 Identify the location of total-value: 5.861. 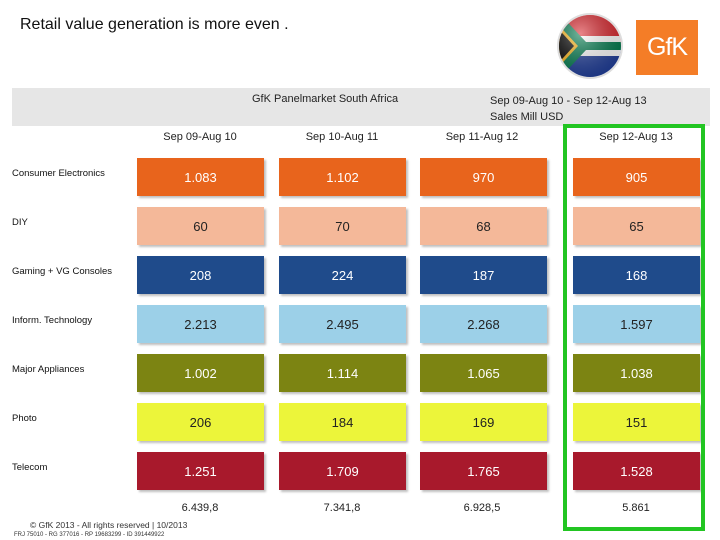
(636, 508).